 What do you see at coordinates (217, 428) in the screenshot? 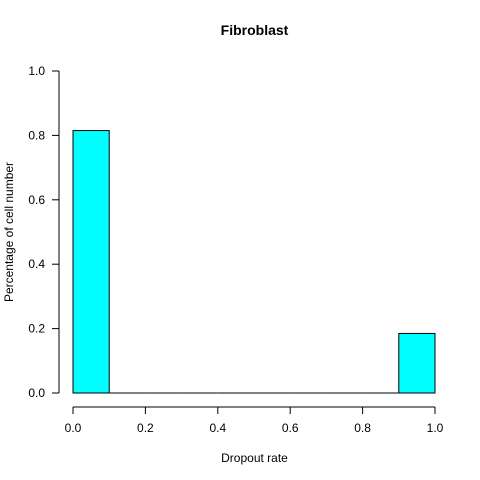
I see `x-tick-label: 0.4` at bounding box center [217, 428].